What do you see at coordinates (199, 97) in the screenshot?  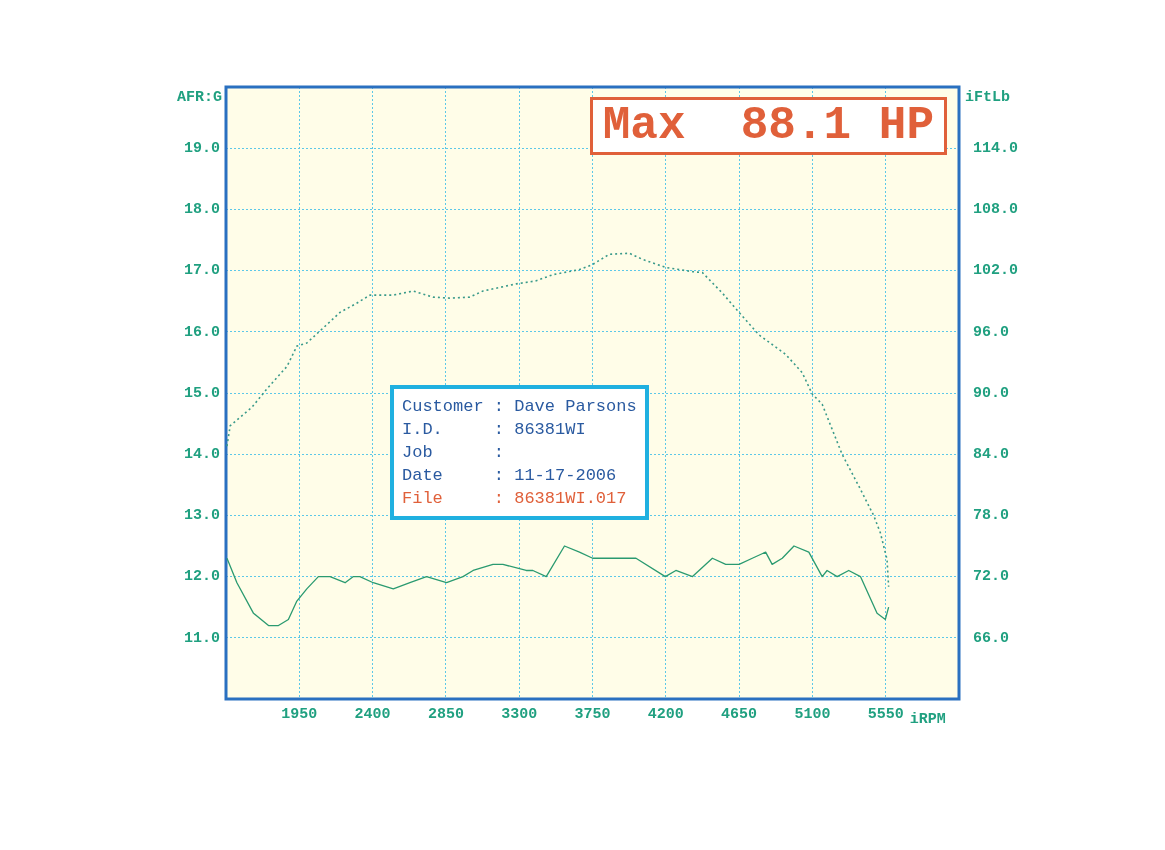 I see `y-axis-title: AFR:G` at bounding box center [199, 97].